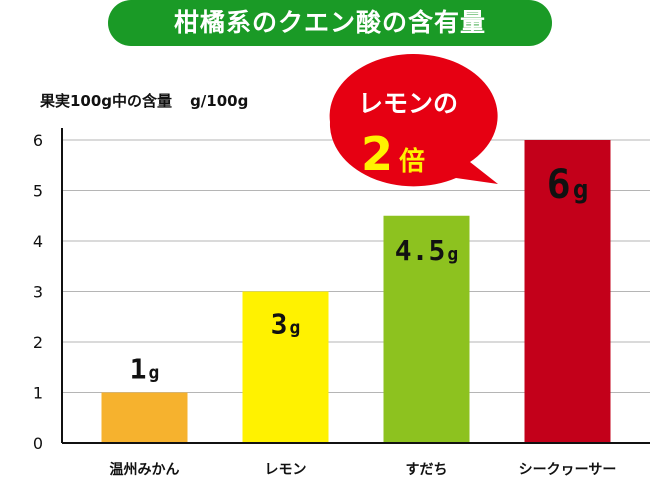 The image size is (660, 478). I want to click on callout-badge: レモンの 2 倍, so click(413, 120).